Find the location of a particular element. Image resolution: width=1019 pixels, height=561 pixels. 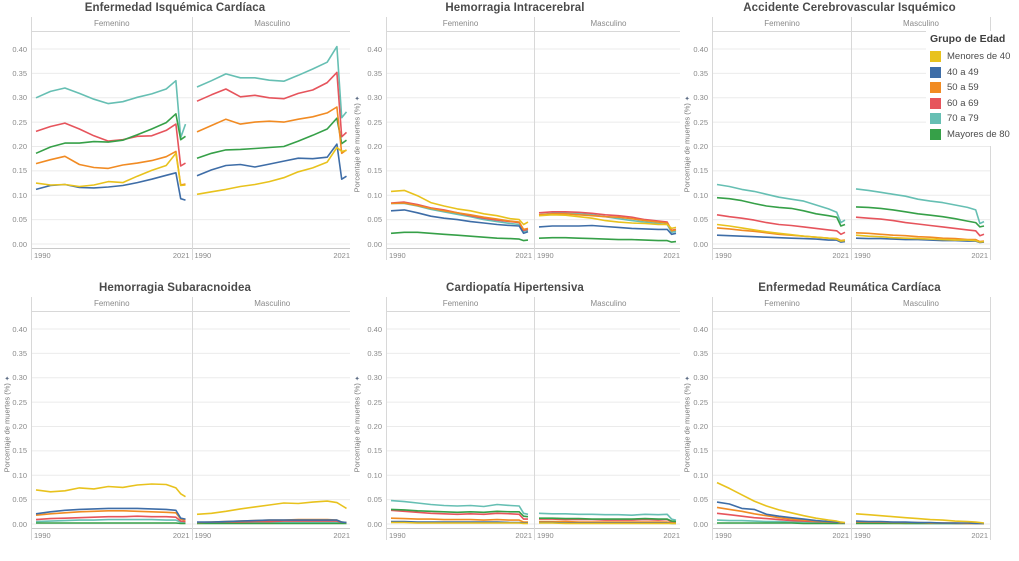

y-tick-label: 0.10 is located at coordinates (19, 475).